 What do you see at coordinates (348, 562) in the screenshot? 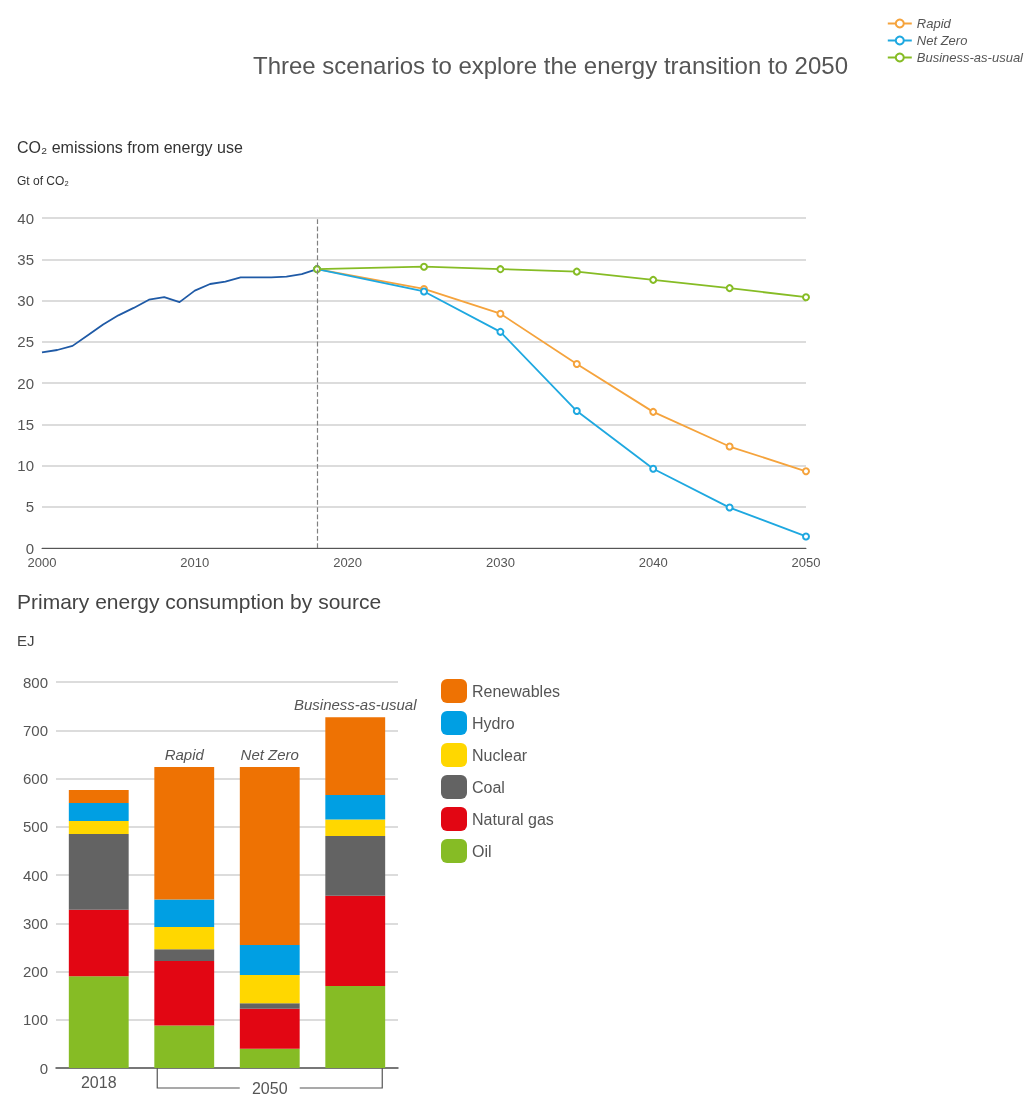
I see `x-tick-label: 2020` at bounding box center [348, 562].